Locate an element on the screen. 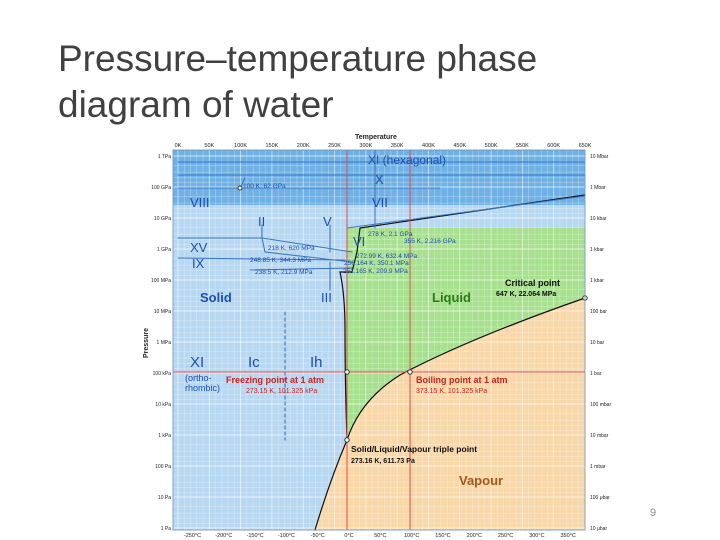 The height and width of the screenshot is (540, 720). tick-label-top: 550K is located at coordinates (522, 146).